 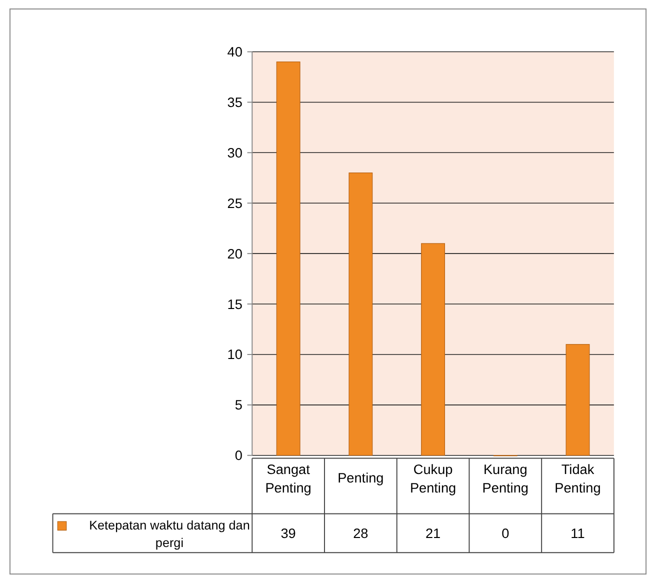 What do you see at coordinates (234, 102) in the screenshot?
I see `y-tick-label: 35` at bounding box center [234, 102].